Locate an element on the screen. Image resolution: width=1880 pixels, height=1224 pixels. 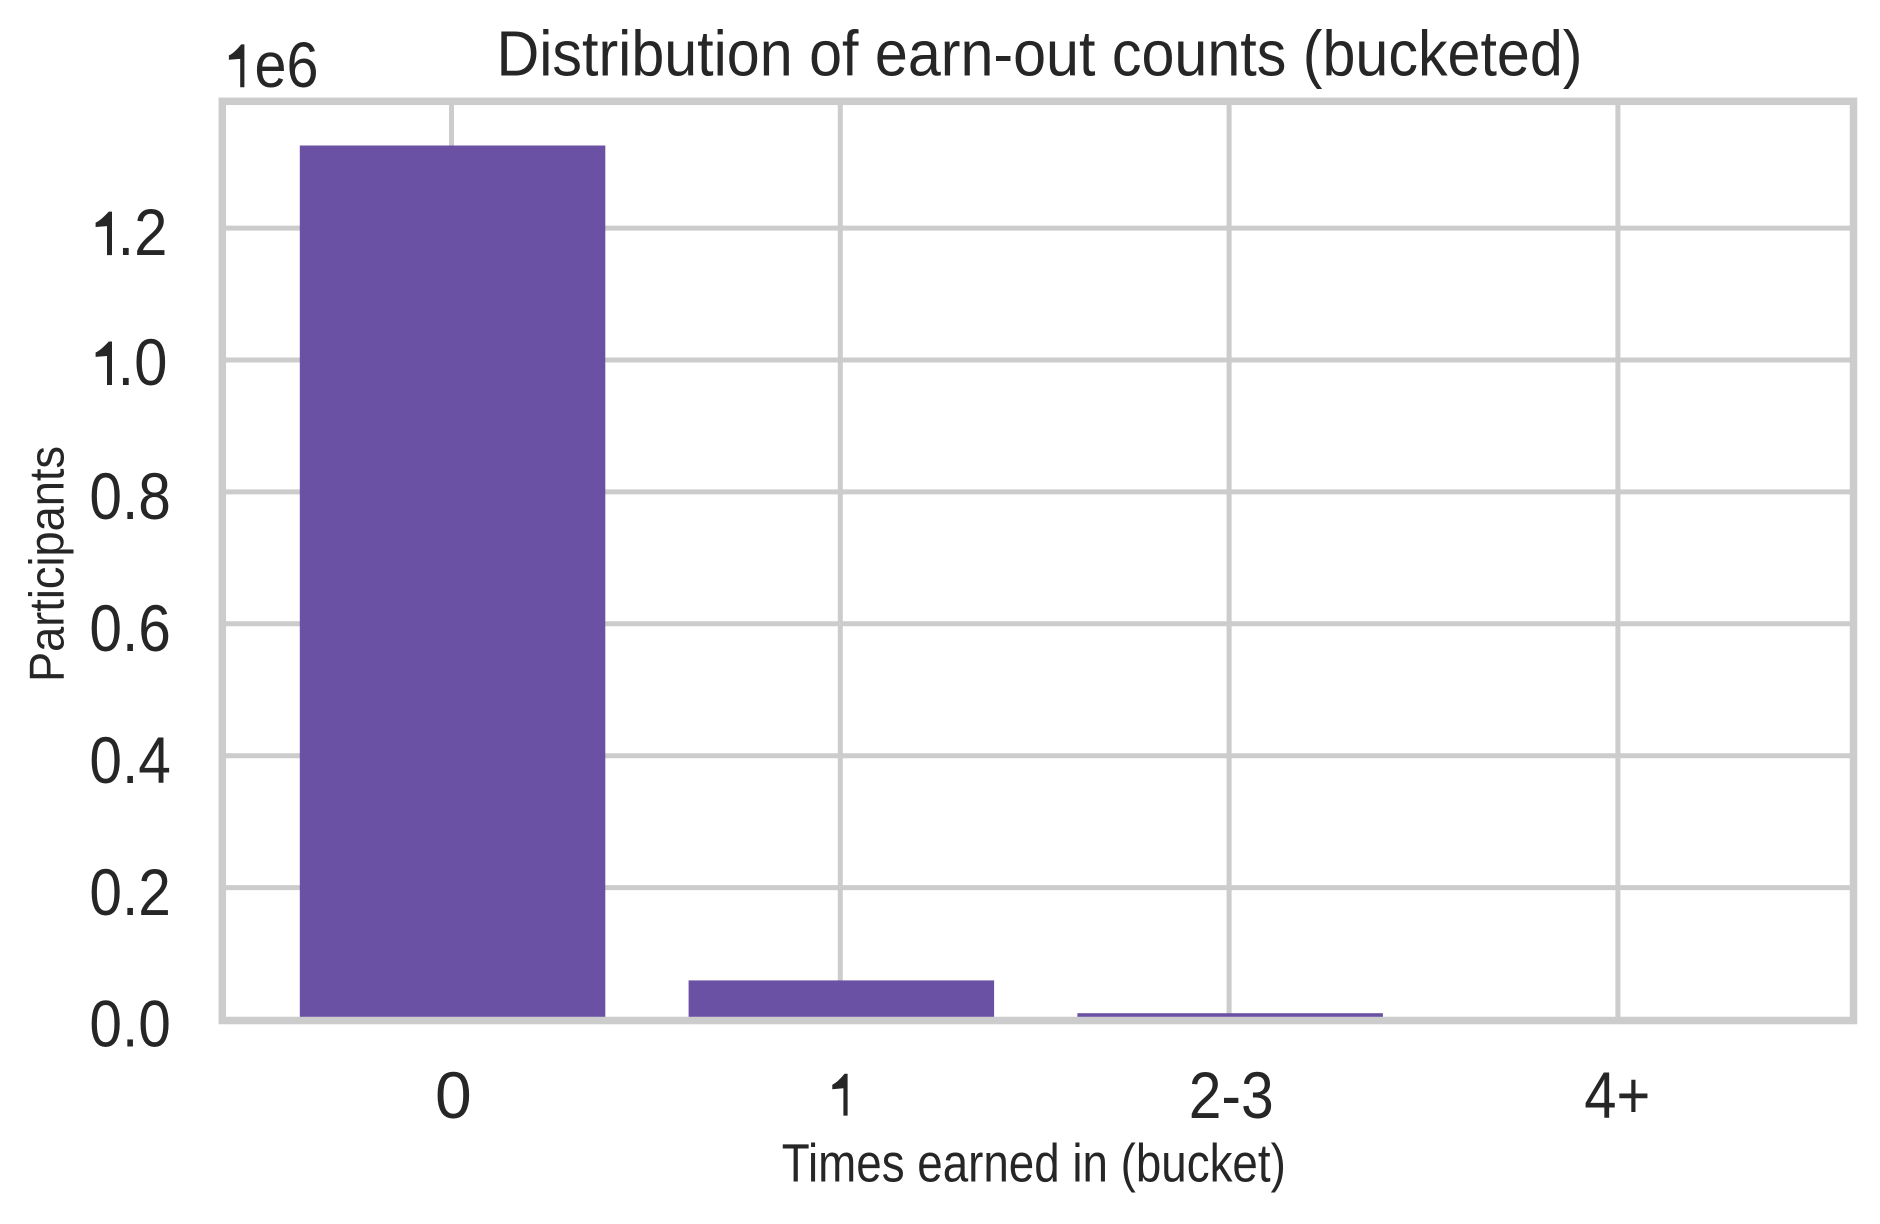
svg-text: e6 is located at coordinates (287, 65).